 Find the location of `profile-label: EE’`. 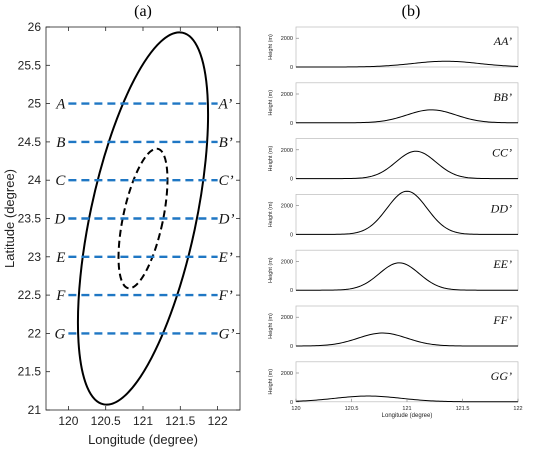

profile-label: EE’ is located at coordinates (502, 264).